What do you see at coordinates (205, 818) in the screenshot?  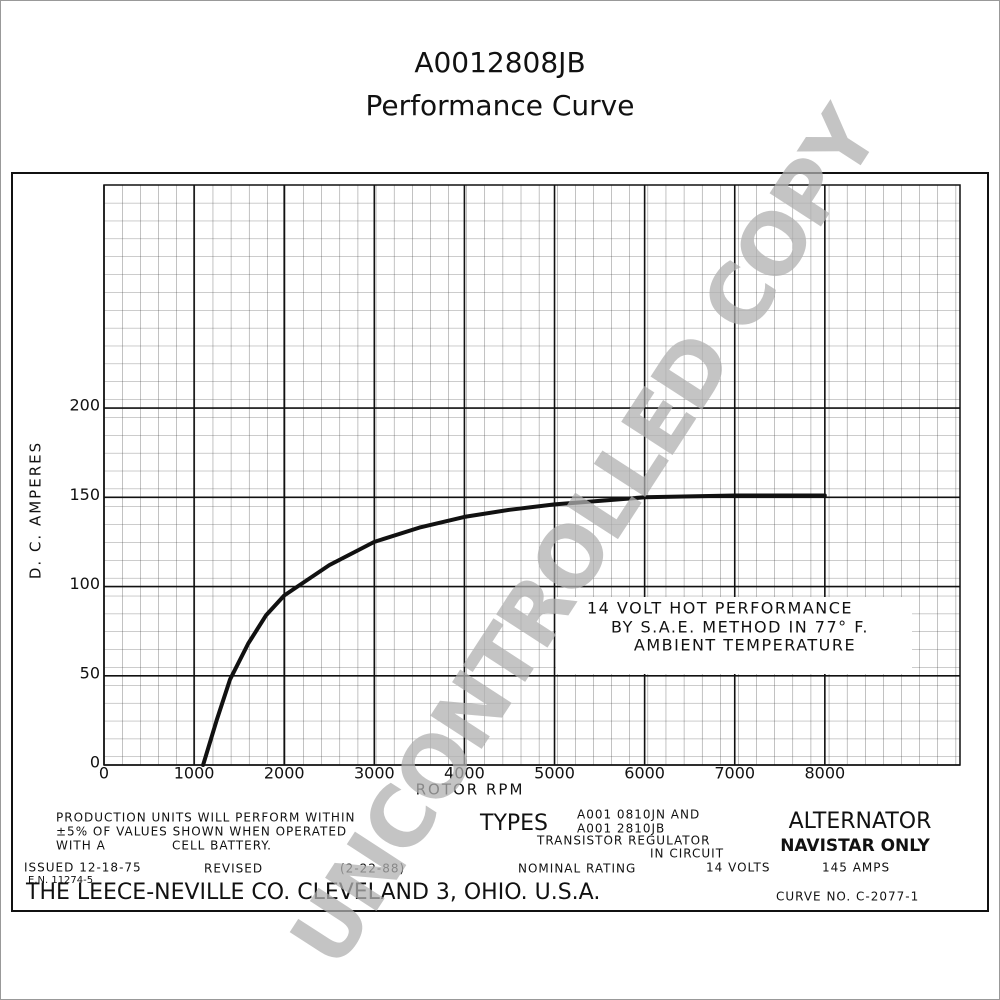 I see `footer-note: PRODUCTION UNITS WILL PERFORM WITHIN` at bounding box center [205, 818].